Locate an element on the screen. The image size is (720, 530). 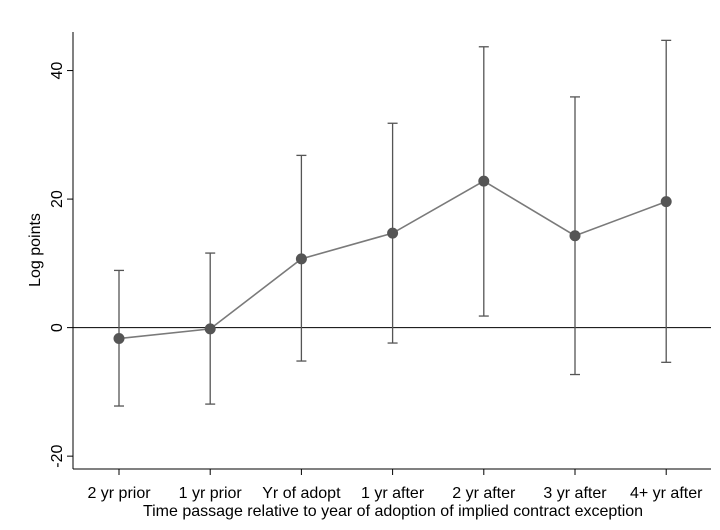
x-tick-label: 1 yr after is located at coordinates (393, 493).